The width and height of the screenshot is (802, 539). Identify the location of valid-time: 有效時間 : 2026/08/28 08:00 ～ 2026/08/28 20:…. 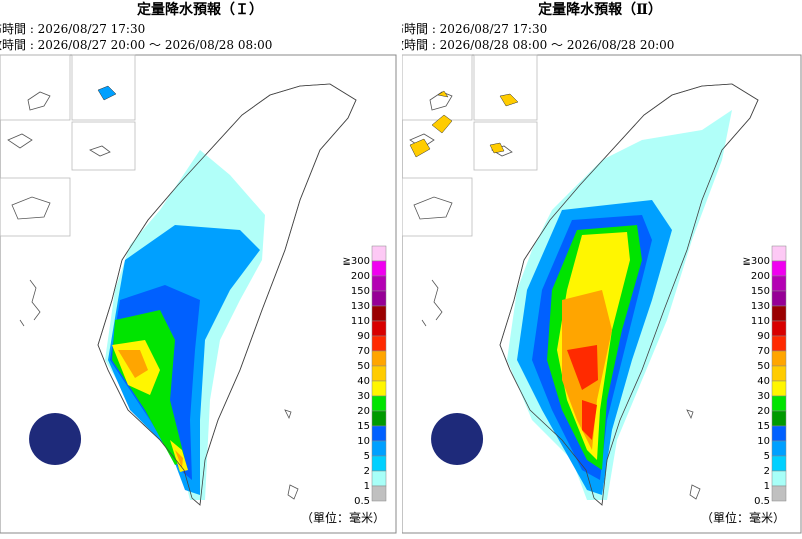
(527, 44).